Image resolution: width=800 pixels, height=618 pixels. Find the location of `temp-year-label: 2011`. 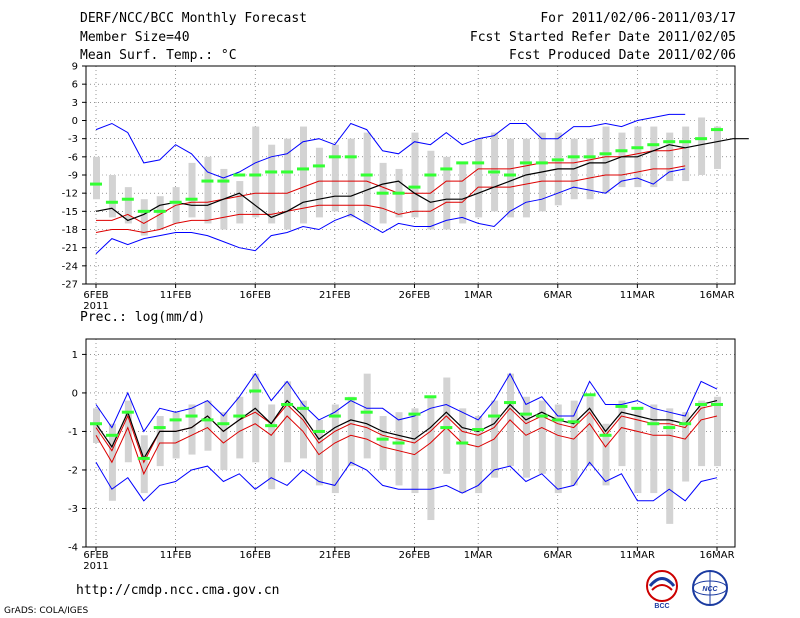

temp-year-label: 2011 is located at coordinates (95, 306).